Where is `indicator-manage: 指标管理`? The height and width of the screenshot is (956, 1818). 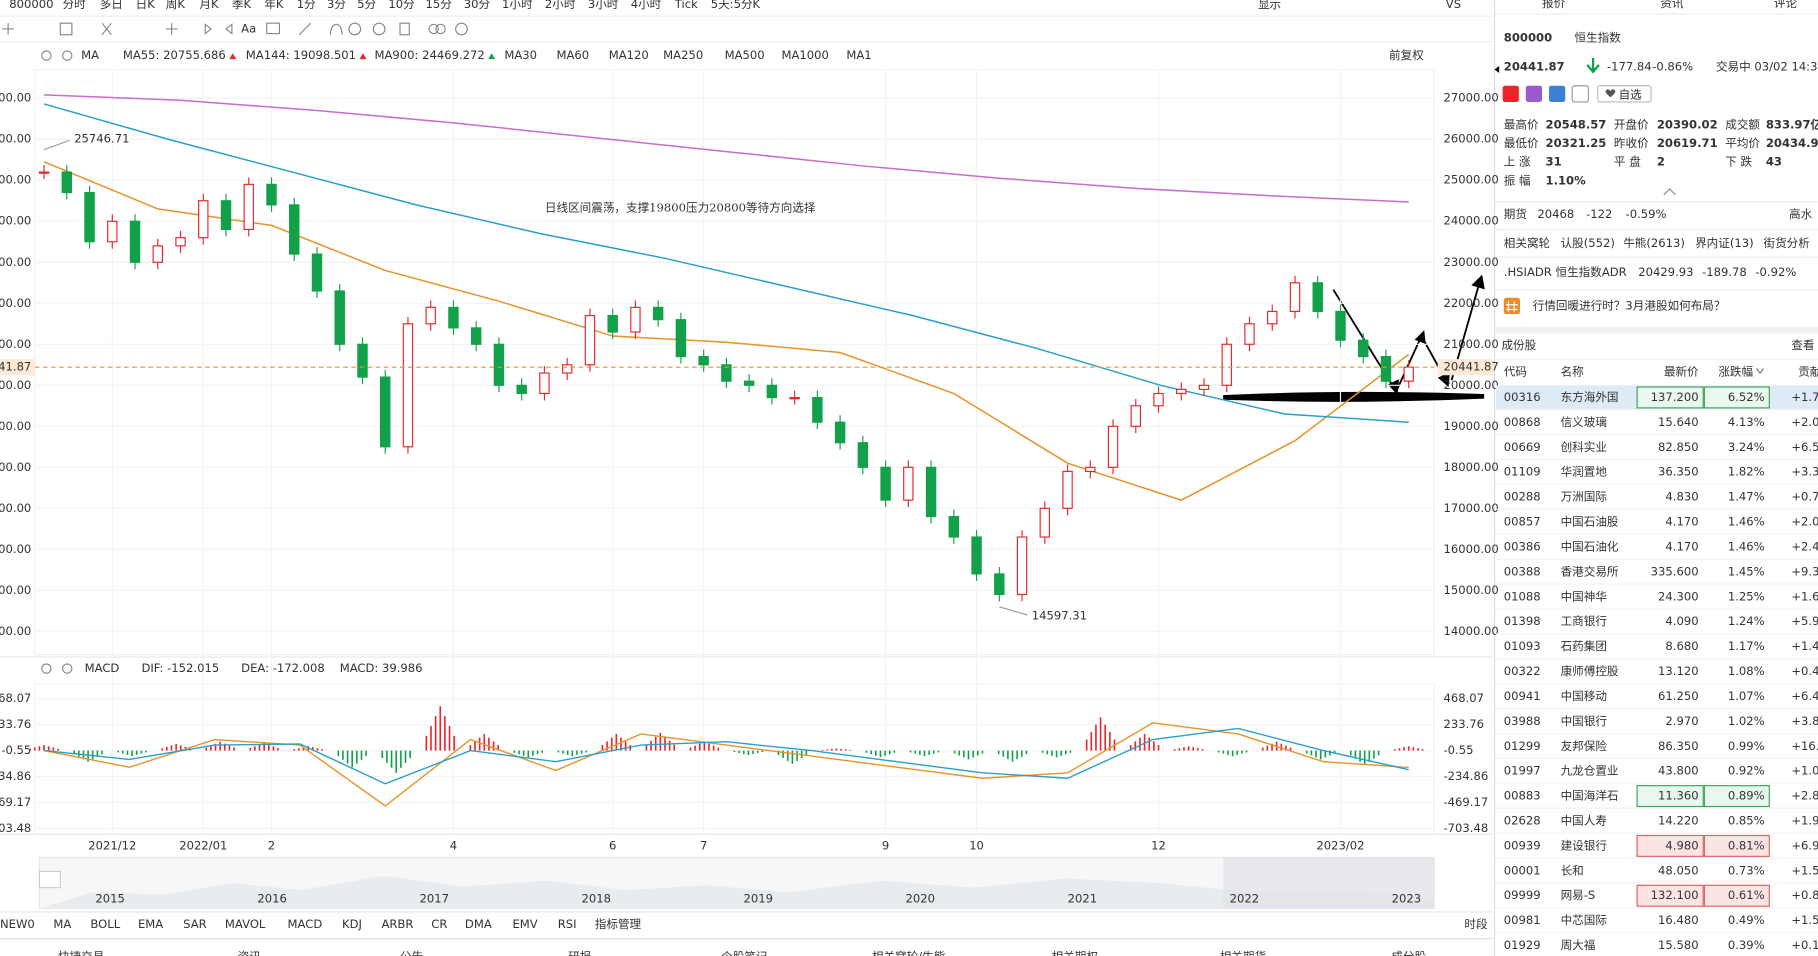 indicator-manage: 指标管理 is located at coordinates (618, 924).